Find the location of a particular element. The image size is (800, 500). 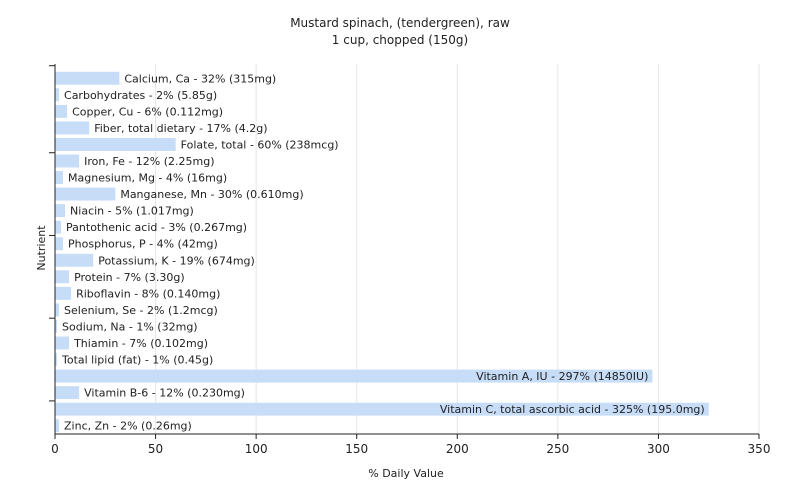

bar-label: Manganese, Mn - 30% (0.610mg) is located at coordinates (211, 194).